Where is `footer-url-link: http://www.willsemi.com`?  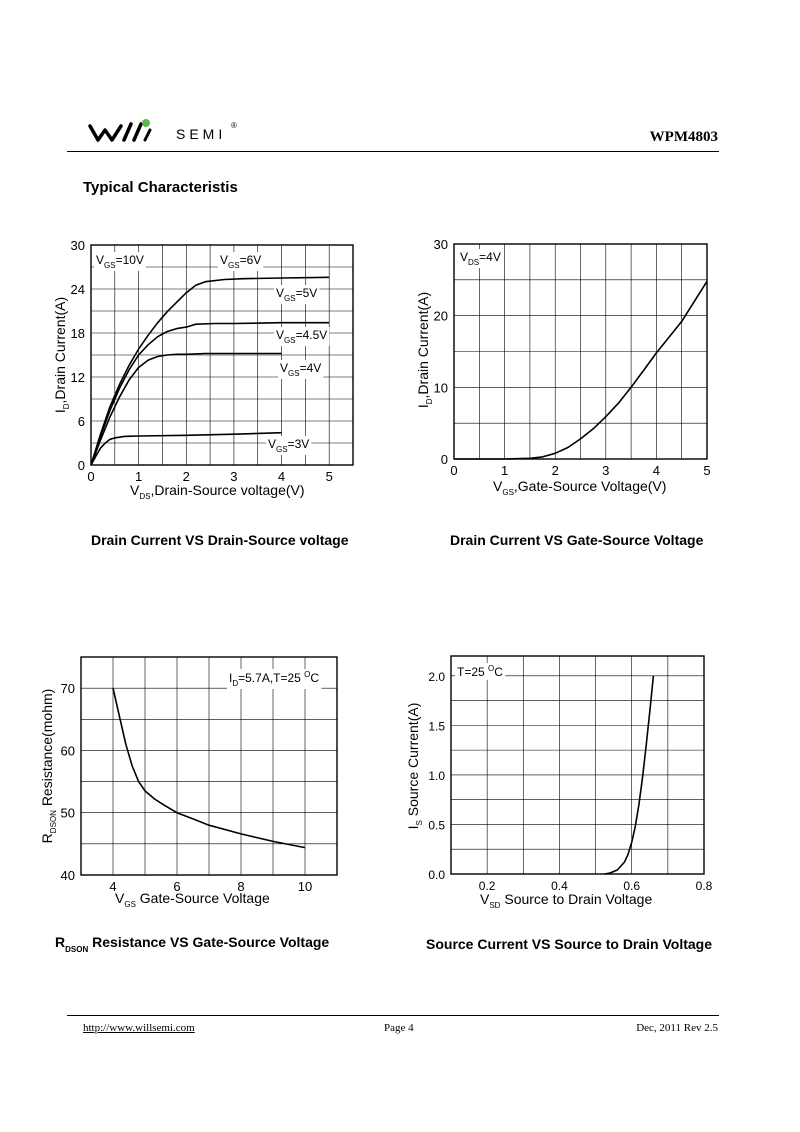 footer-url-link: http://www.willsemi.com is located at coordinates (139, 1028).